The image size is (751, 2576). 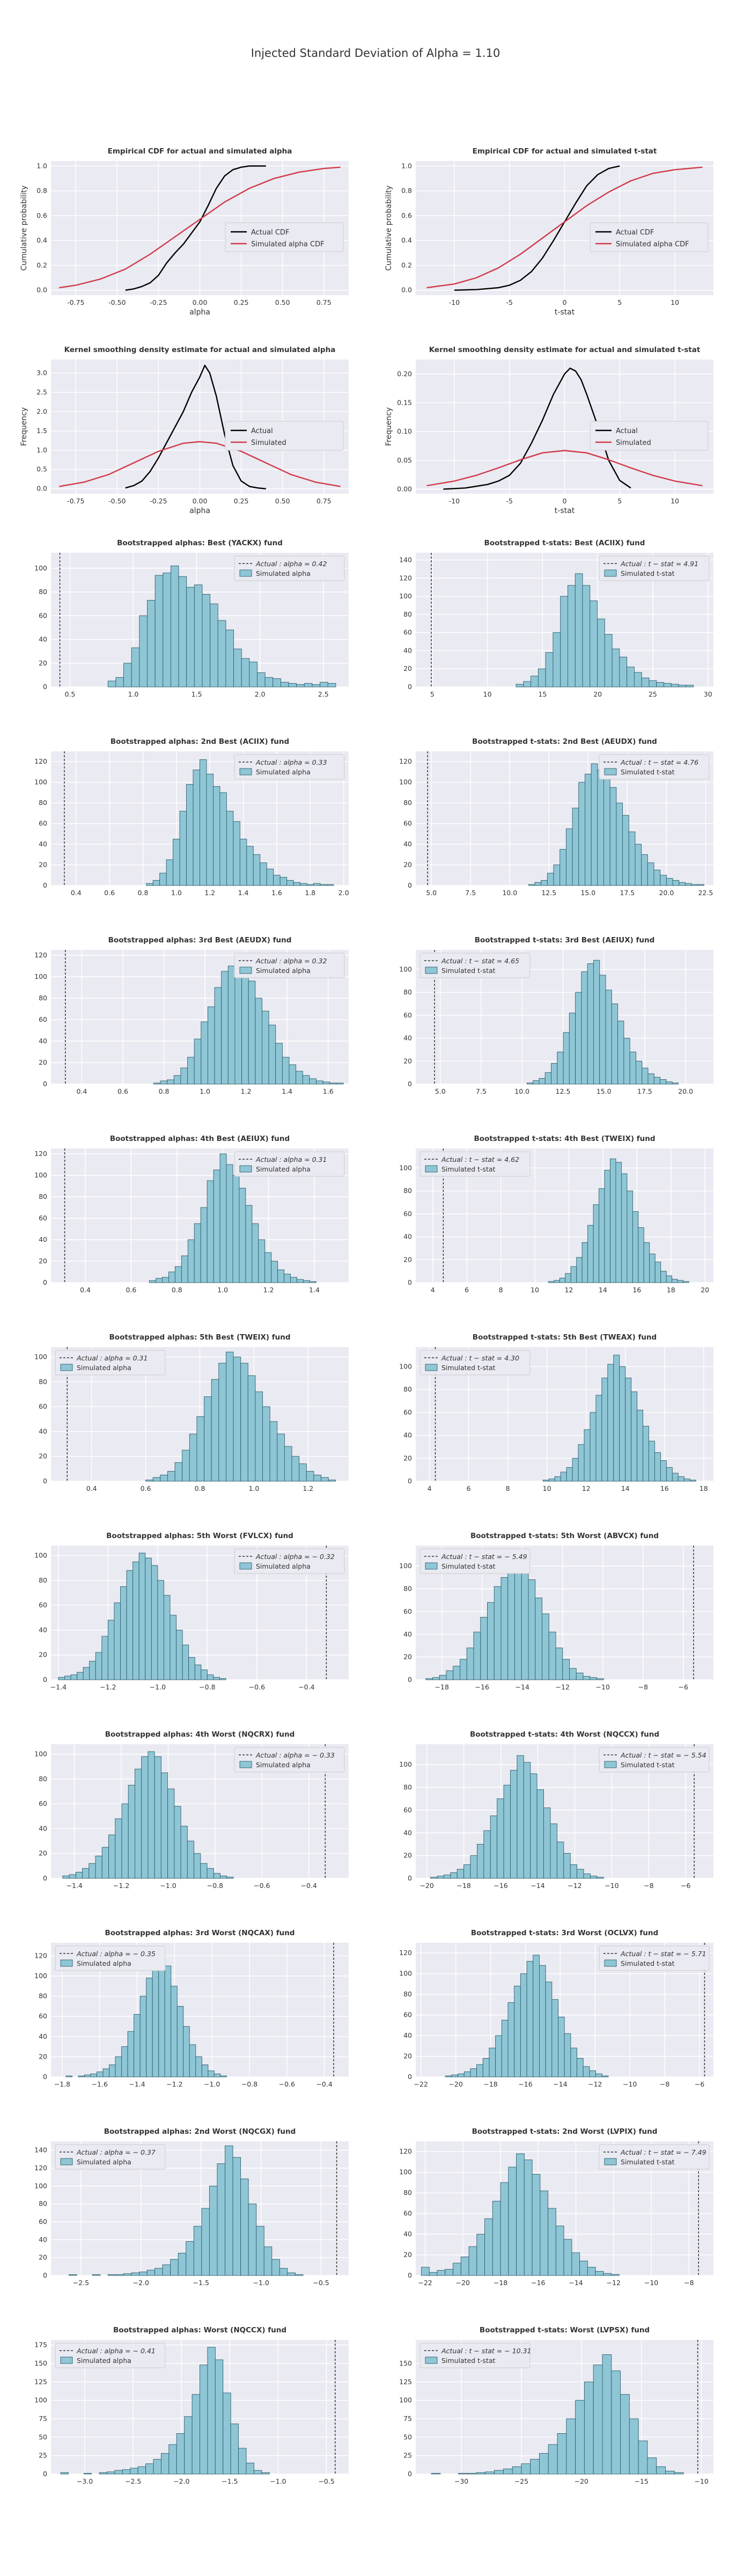 What do you see at coordinates (648, 1886) in the screenshot?
I see `x-tick-label: −8` at bounding box center [648, 1886].